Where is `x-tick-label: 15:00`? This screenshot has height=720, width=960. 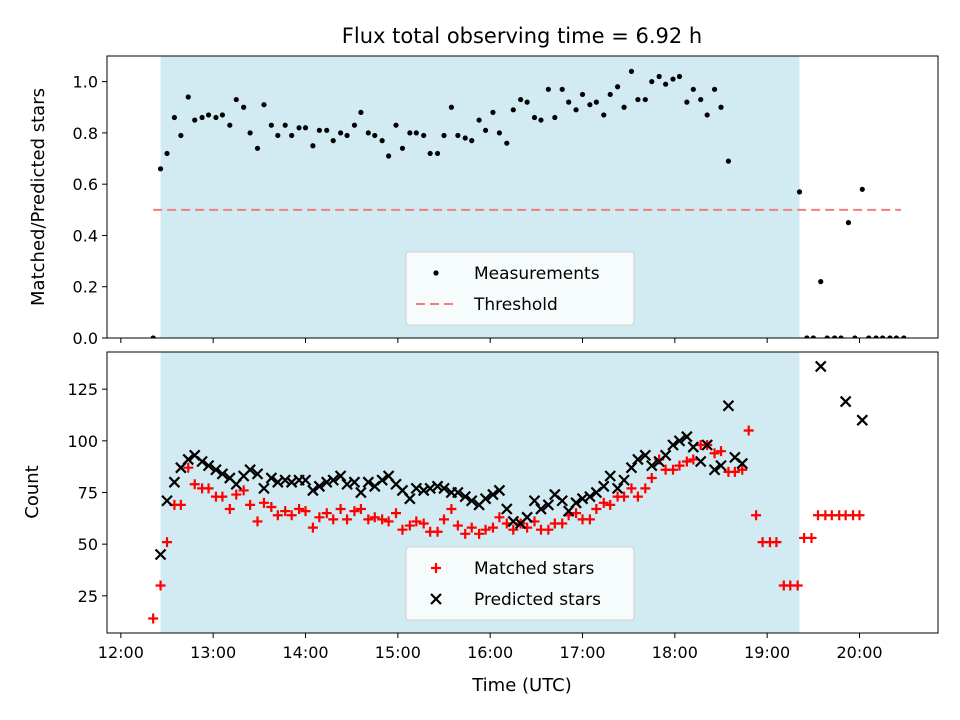 x-tick-label: 15:00 is located at coordinates (398, 652).